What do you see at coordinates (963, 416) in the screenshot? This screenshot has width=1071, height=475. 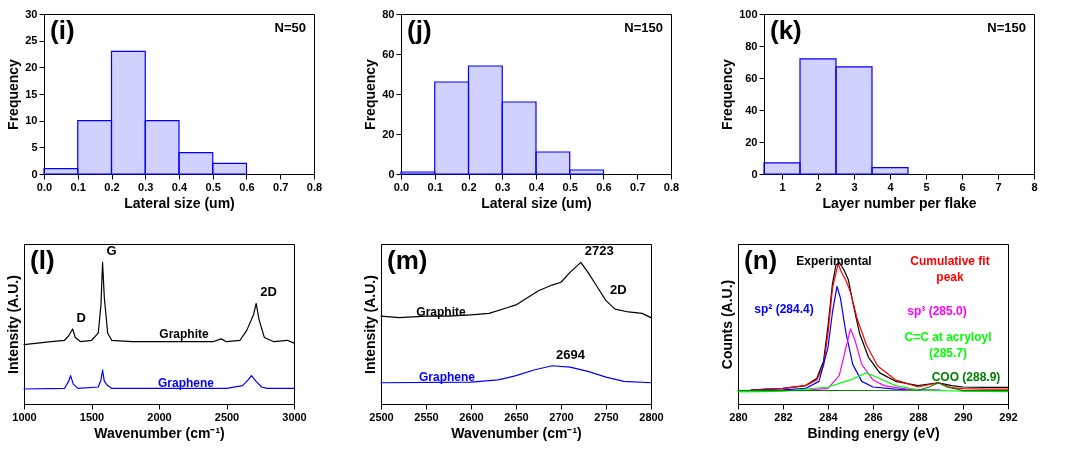 I see `x-tick-label: 290` at bounding box center [963, 416].